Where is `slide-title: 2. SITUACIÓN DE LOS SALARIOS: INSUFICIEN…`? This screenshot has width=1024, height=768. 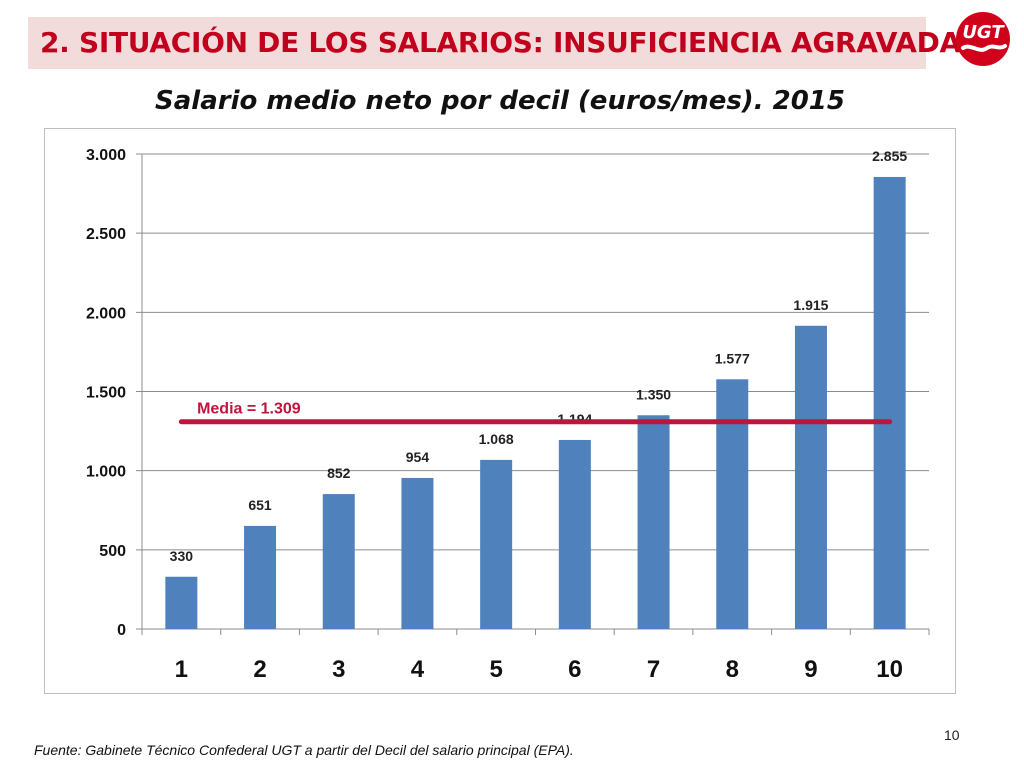 slide-title: 2. SITUACIÓN DE LOS SALARIOS: INSUFICIEN… is located at coordinates (500, 42).